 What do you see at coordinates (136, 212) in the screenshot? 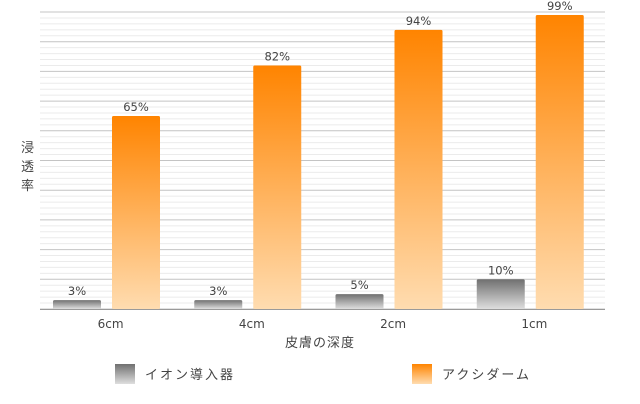
I see `bar-series2-6cm` at bounding box center [136, 212].